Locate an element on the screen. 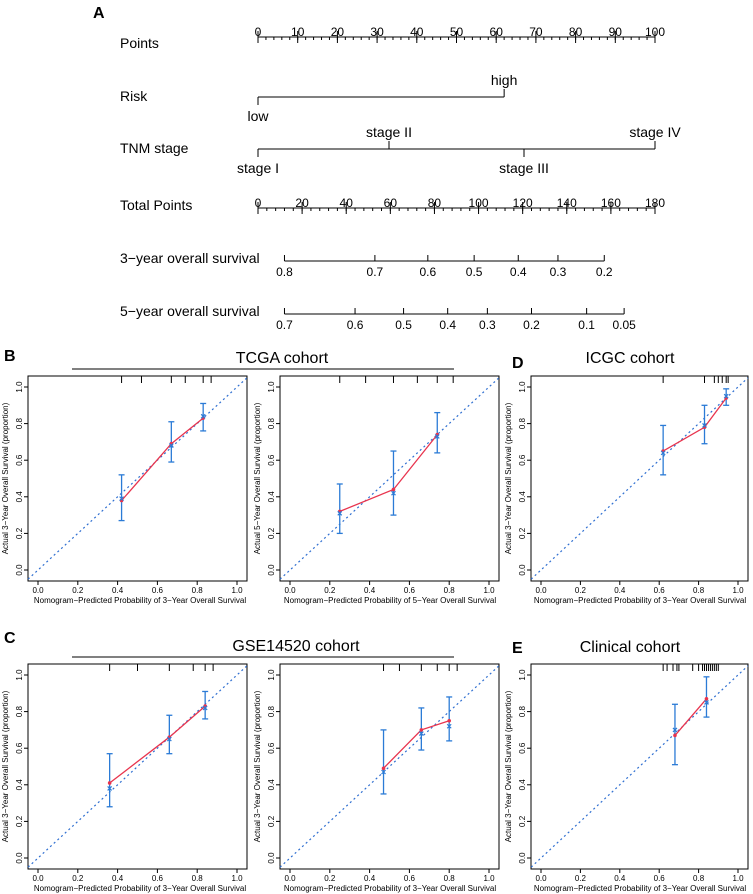 This screenshot has height=894, width=753. nomogram-tick-label: 90 is located at coordinates (616, 32).